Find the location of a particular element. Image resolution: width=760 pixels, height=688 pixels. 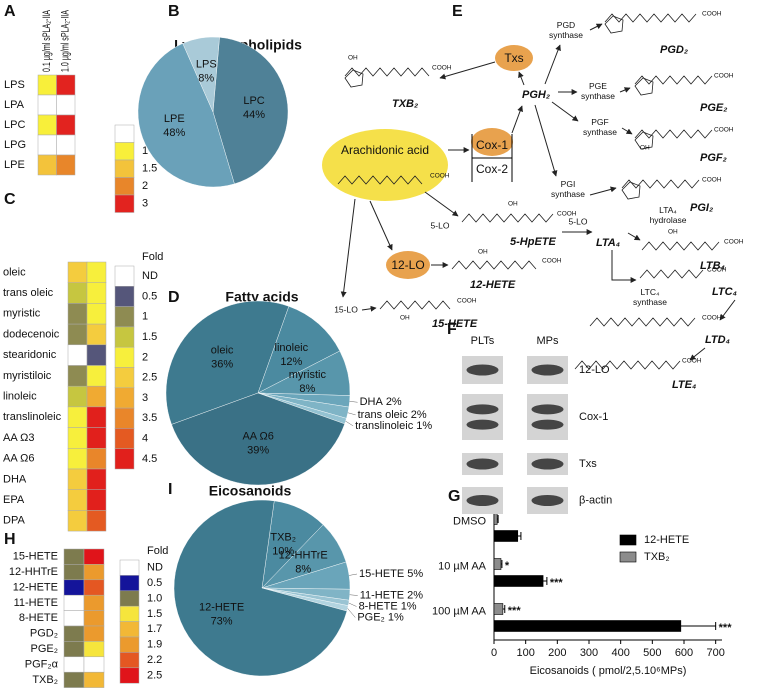

slice-value: 12% is located at coordinates (291, 362).